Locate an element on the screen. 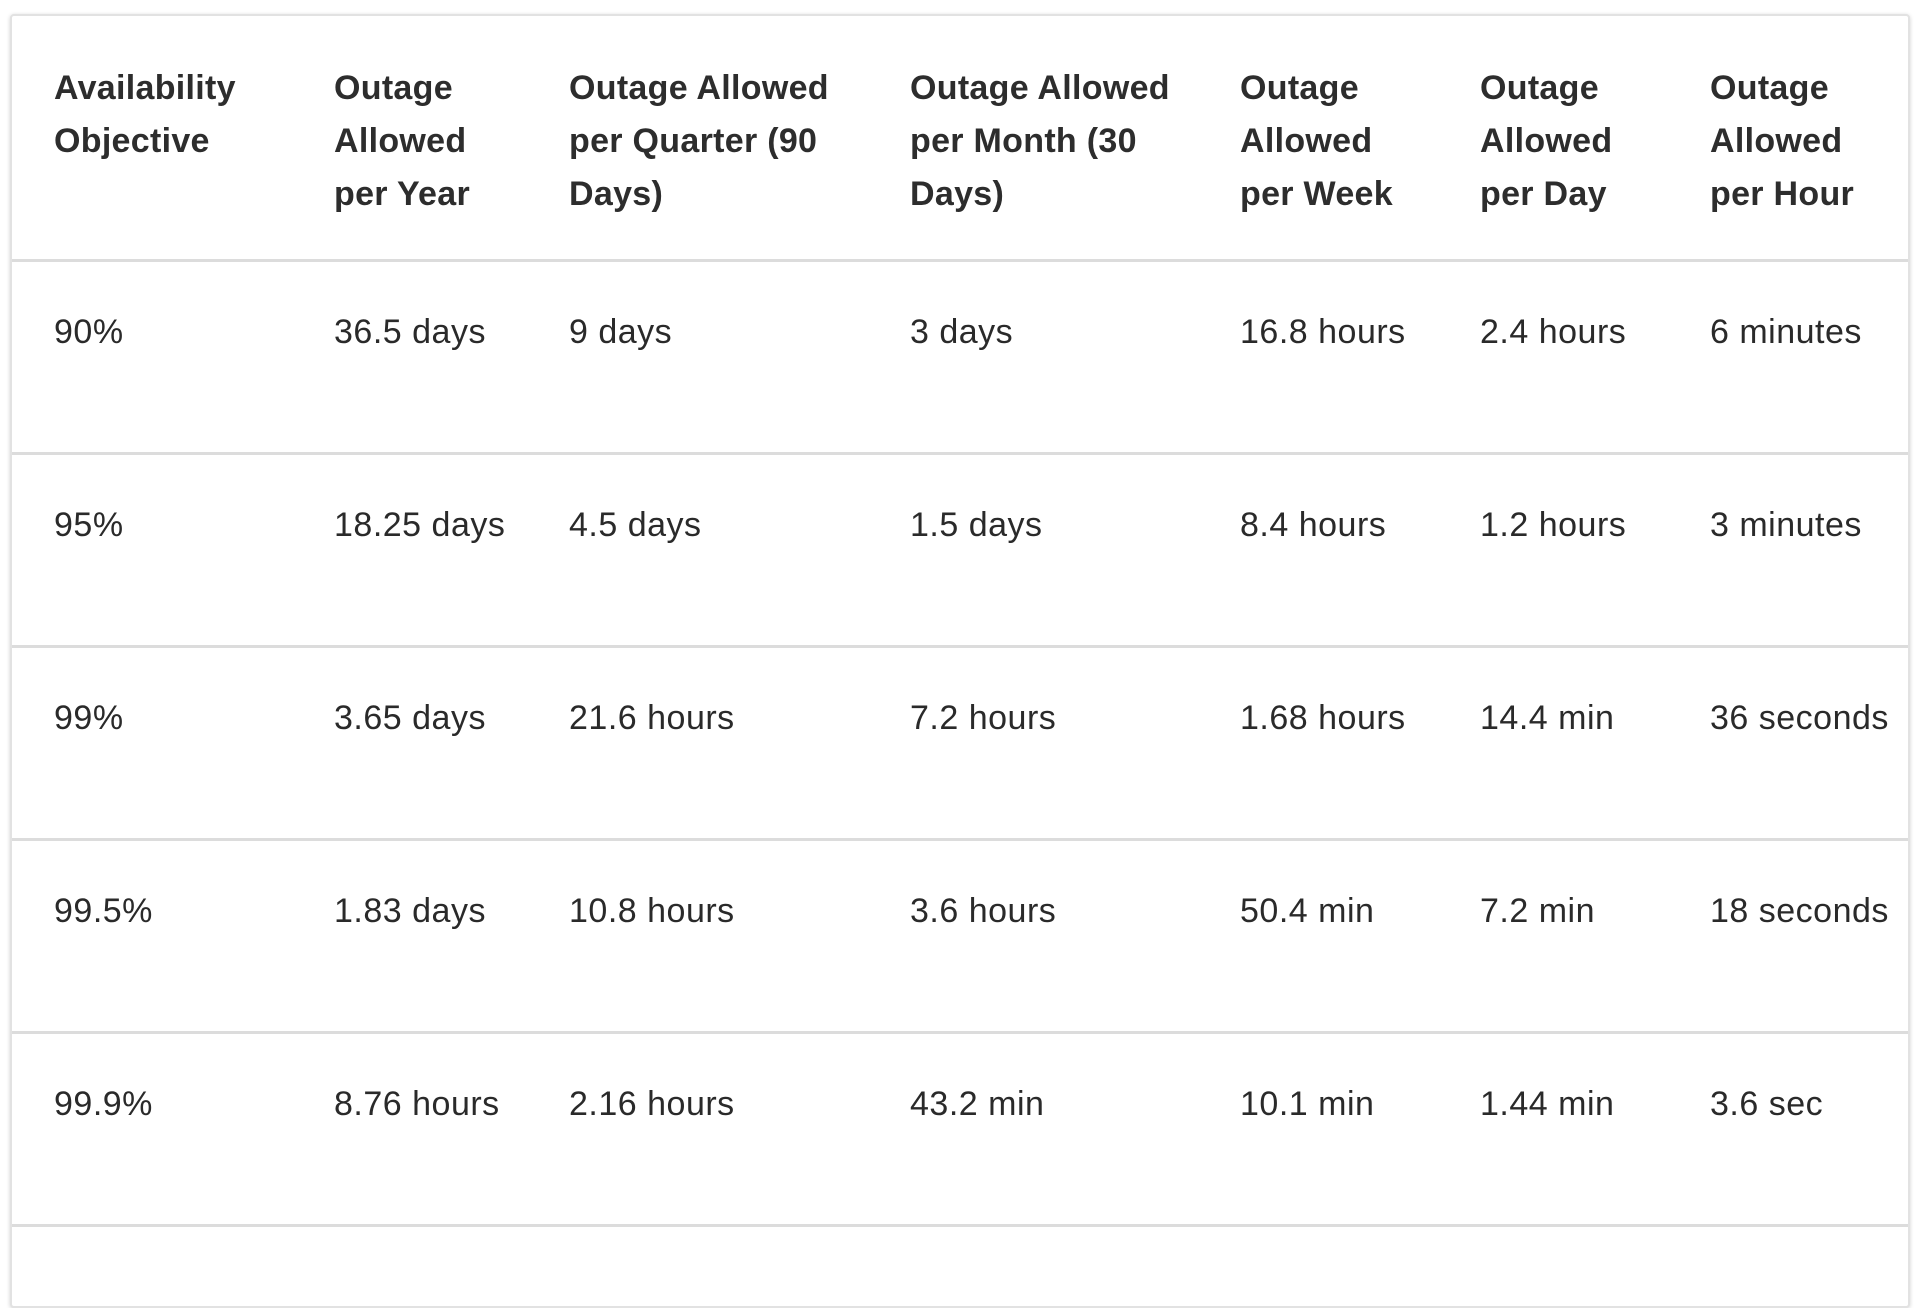  cell-availability: 99% is located at coordinates (89, 718).